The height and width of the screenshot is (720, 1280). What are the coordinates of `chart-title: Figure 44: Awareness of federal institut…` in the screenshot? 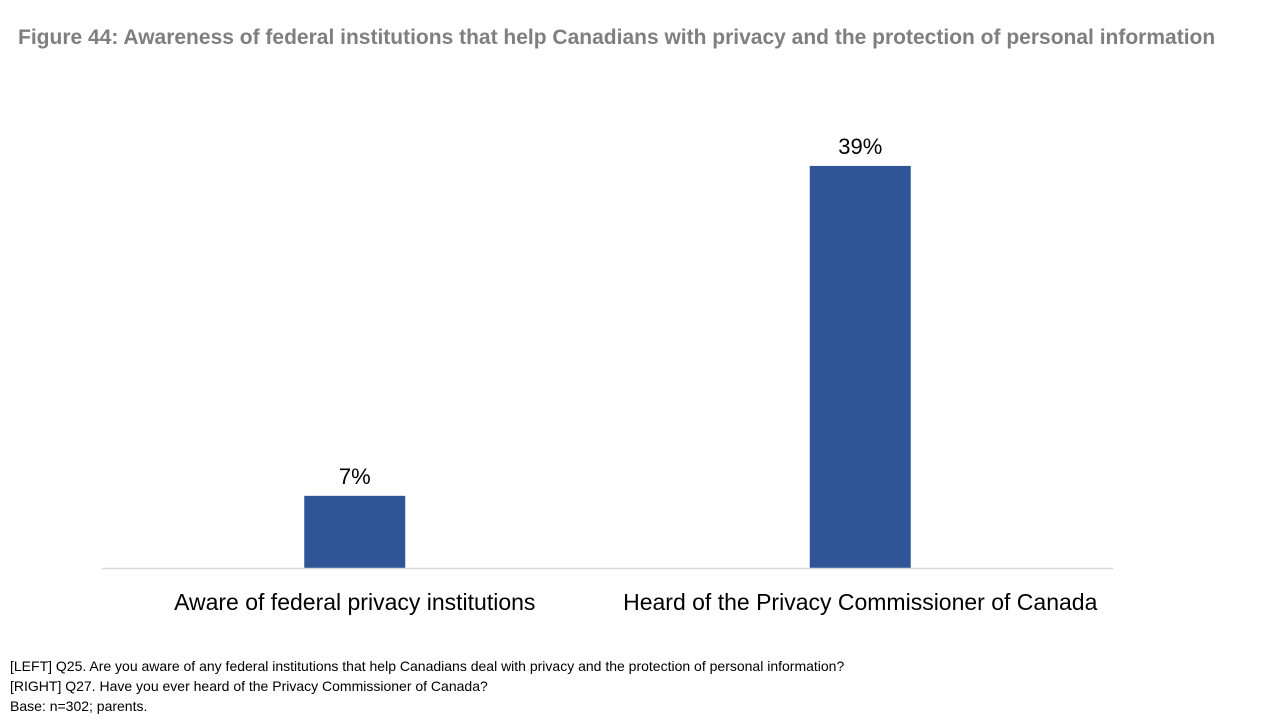 It's located at (617, 37).